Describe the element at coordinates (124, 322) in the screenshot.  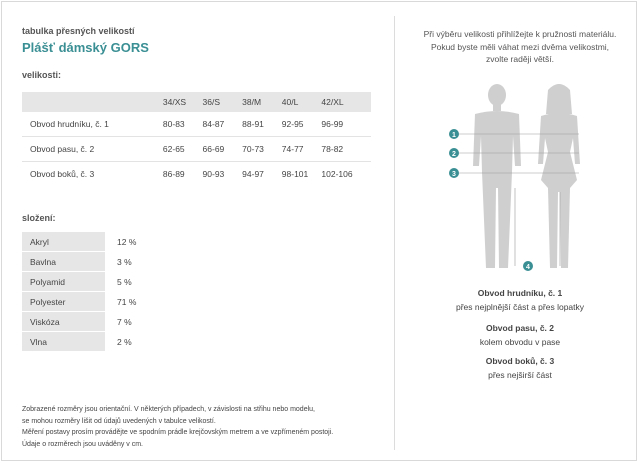
I see `material-percent: 7 %` at that location.